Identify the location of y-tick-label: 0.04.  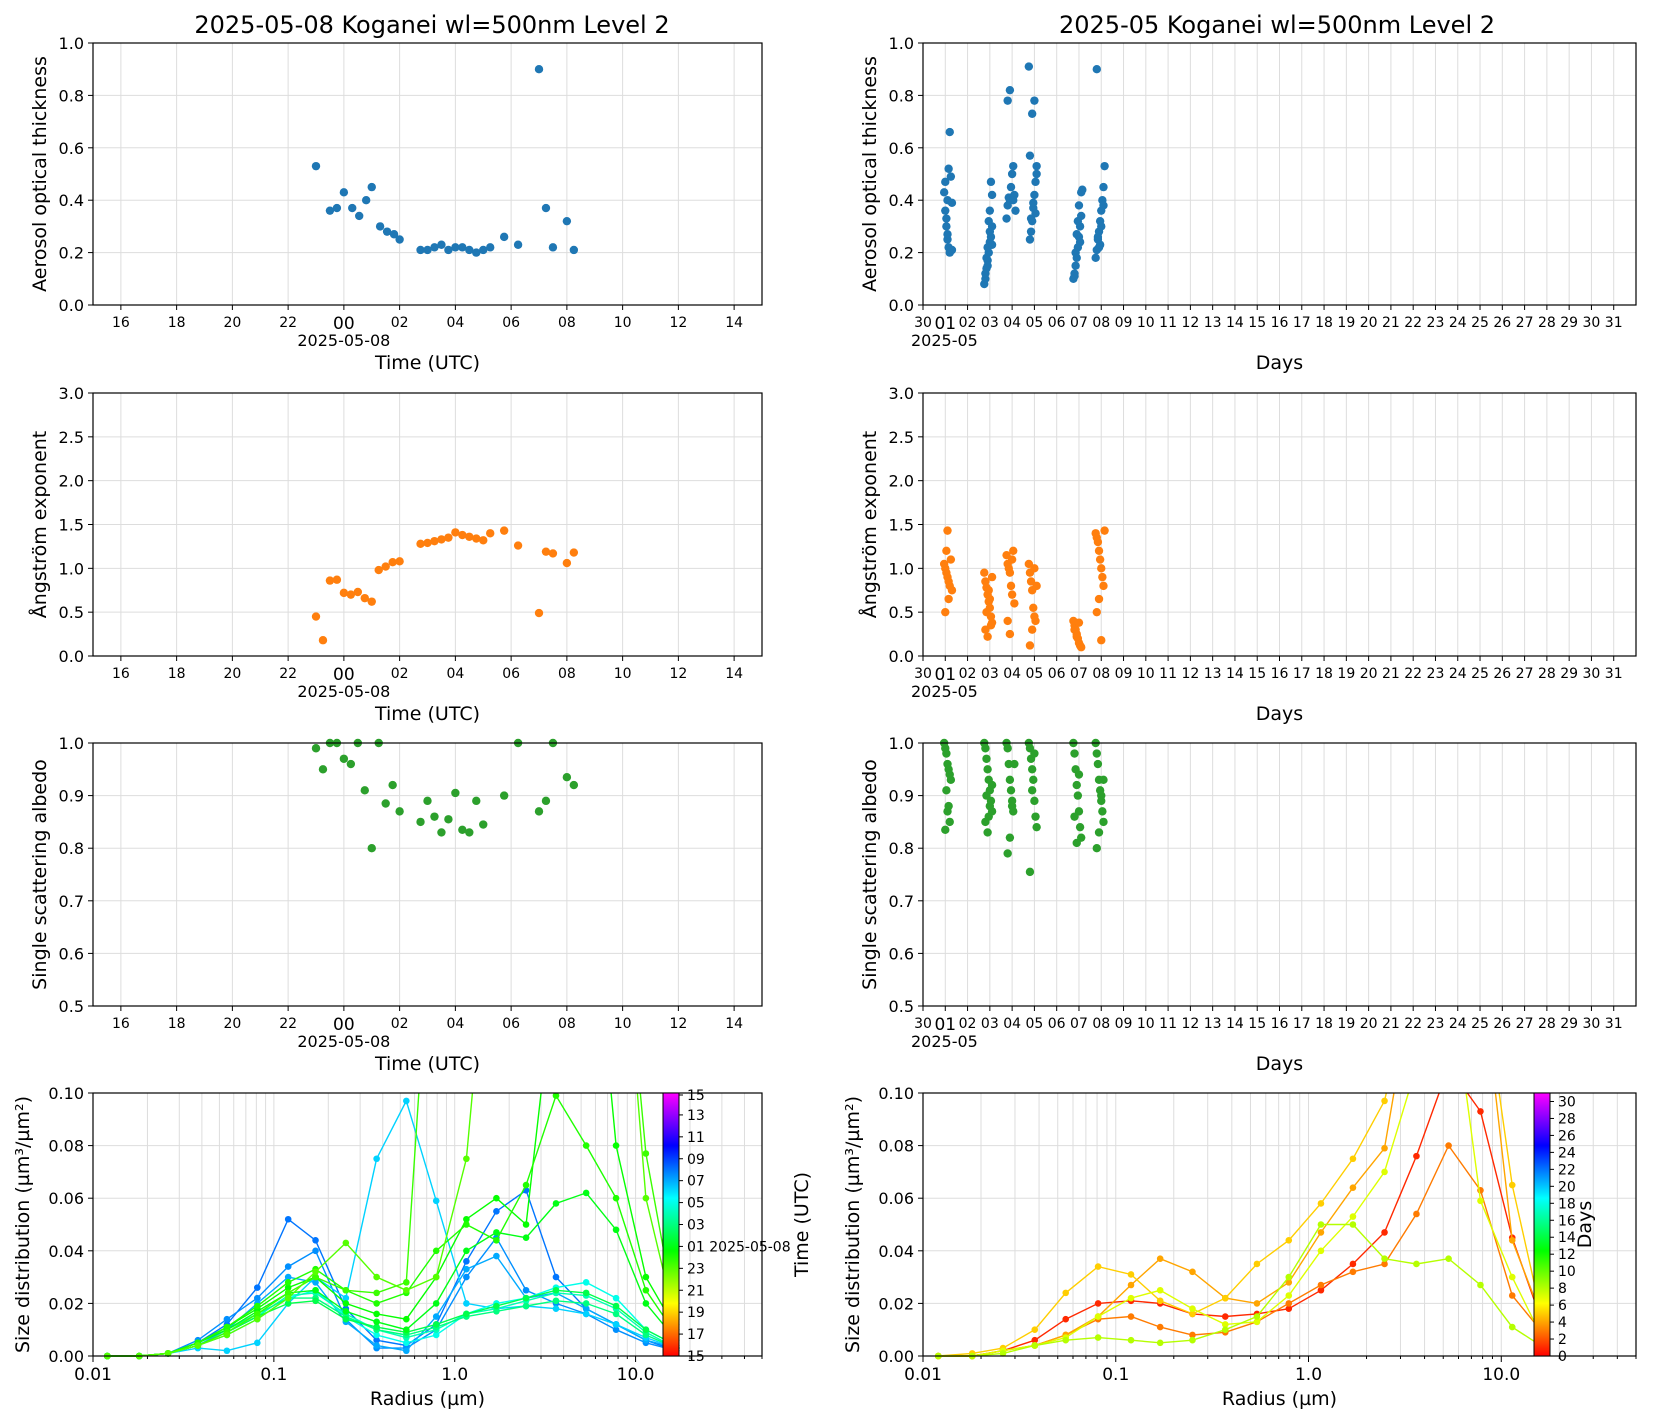
(896, 1251).